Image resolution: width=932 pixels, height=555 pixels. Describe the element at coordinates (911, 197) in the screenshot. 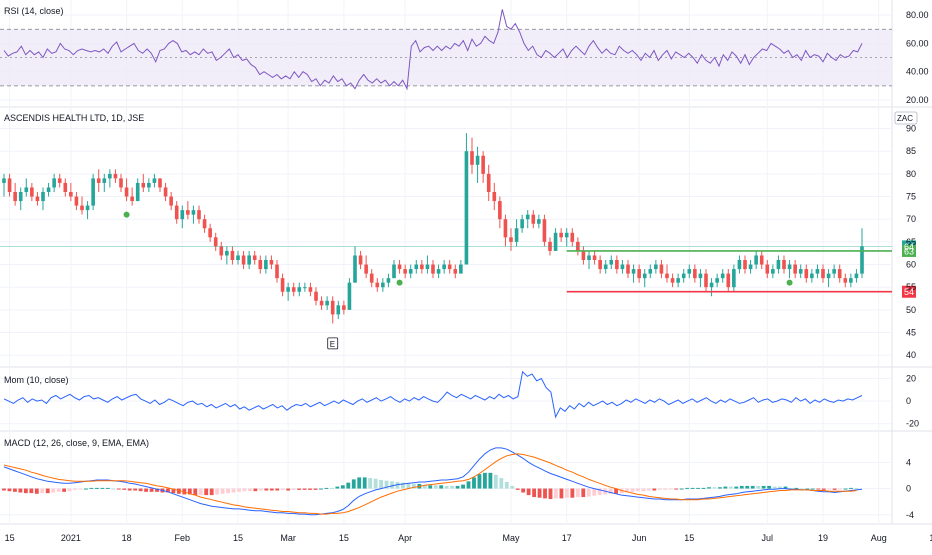

I see `y-tick-label: 75` at that location.